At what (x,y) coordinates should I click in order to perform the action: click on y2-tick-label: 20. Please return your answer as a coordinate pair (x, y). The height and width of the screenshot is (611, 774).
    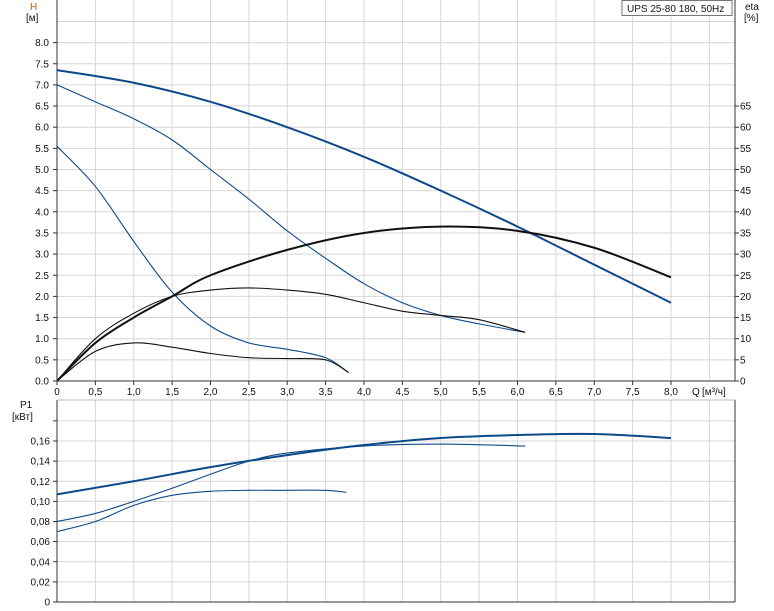
    Looking at the image, I should click on (746, 297).